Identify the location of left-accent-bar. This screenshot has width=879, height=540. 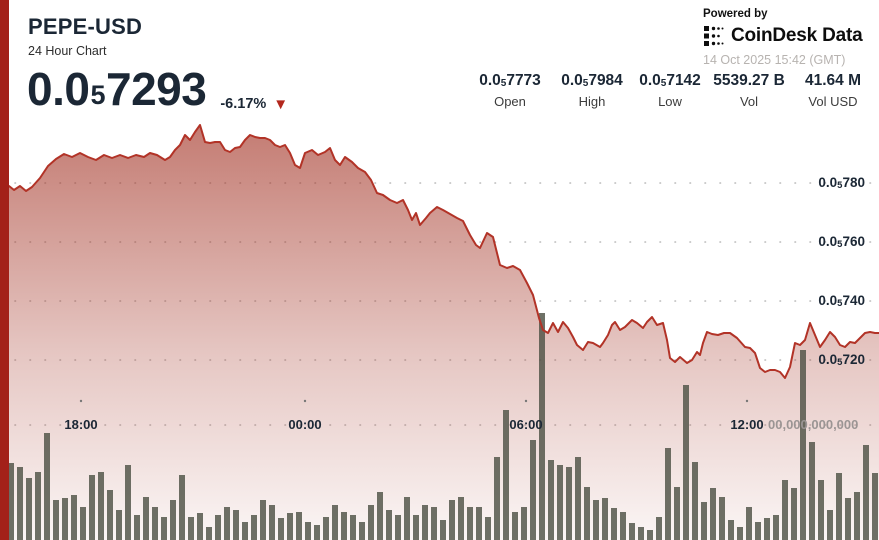
(4, 270).